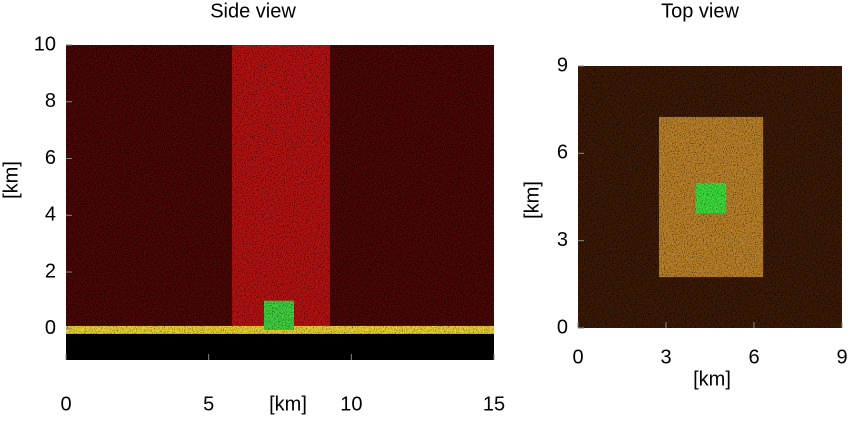 Image resolution: width=850 pixels, height=424 pixels. Describe the element at coordinates (562, 240) in the screenshot. I see `y-tick-label: 3` at that location.